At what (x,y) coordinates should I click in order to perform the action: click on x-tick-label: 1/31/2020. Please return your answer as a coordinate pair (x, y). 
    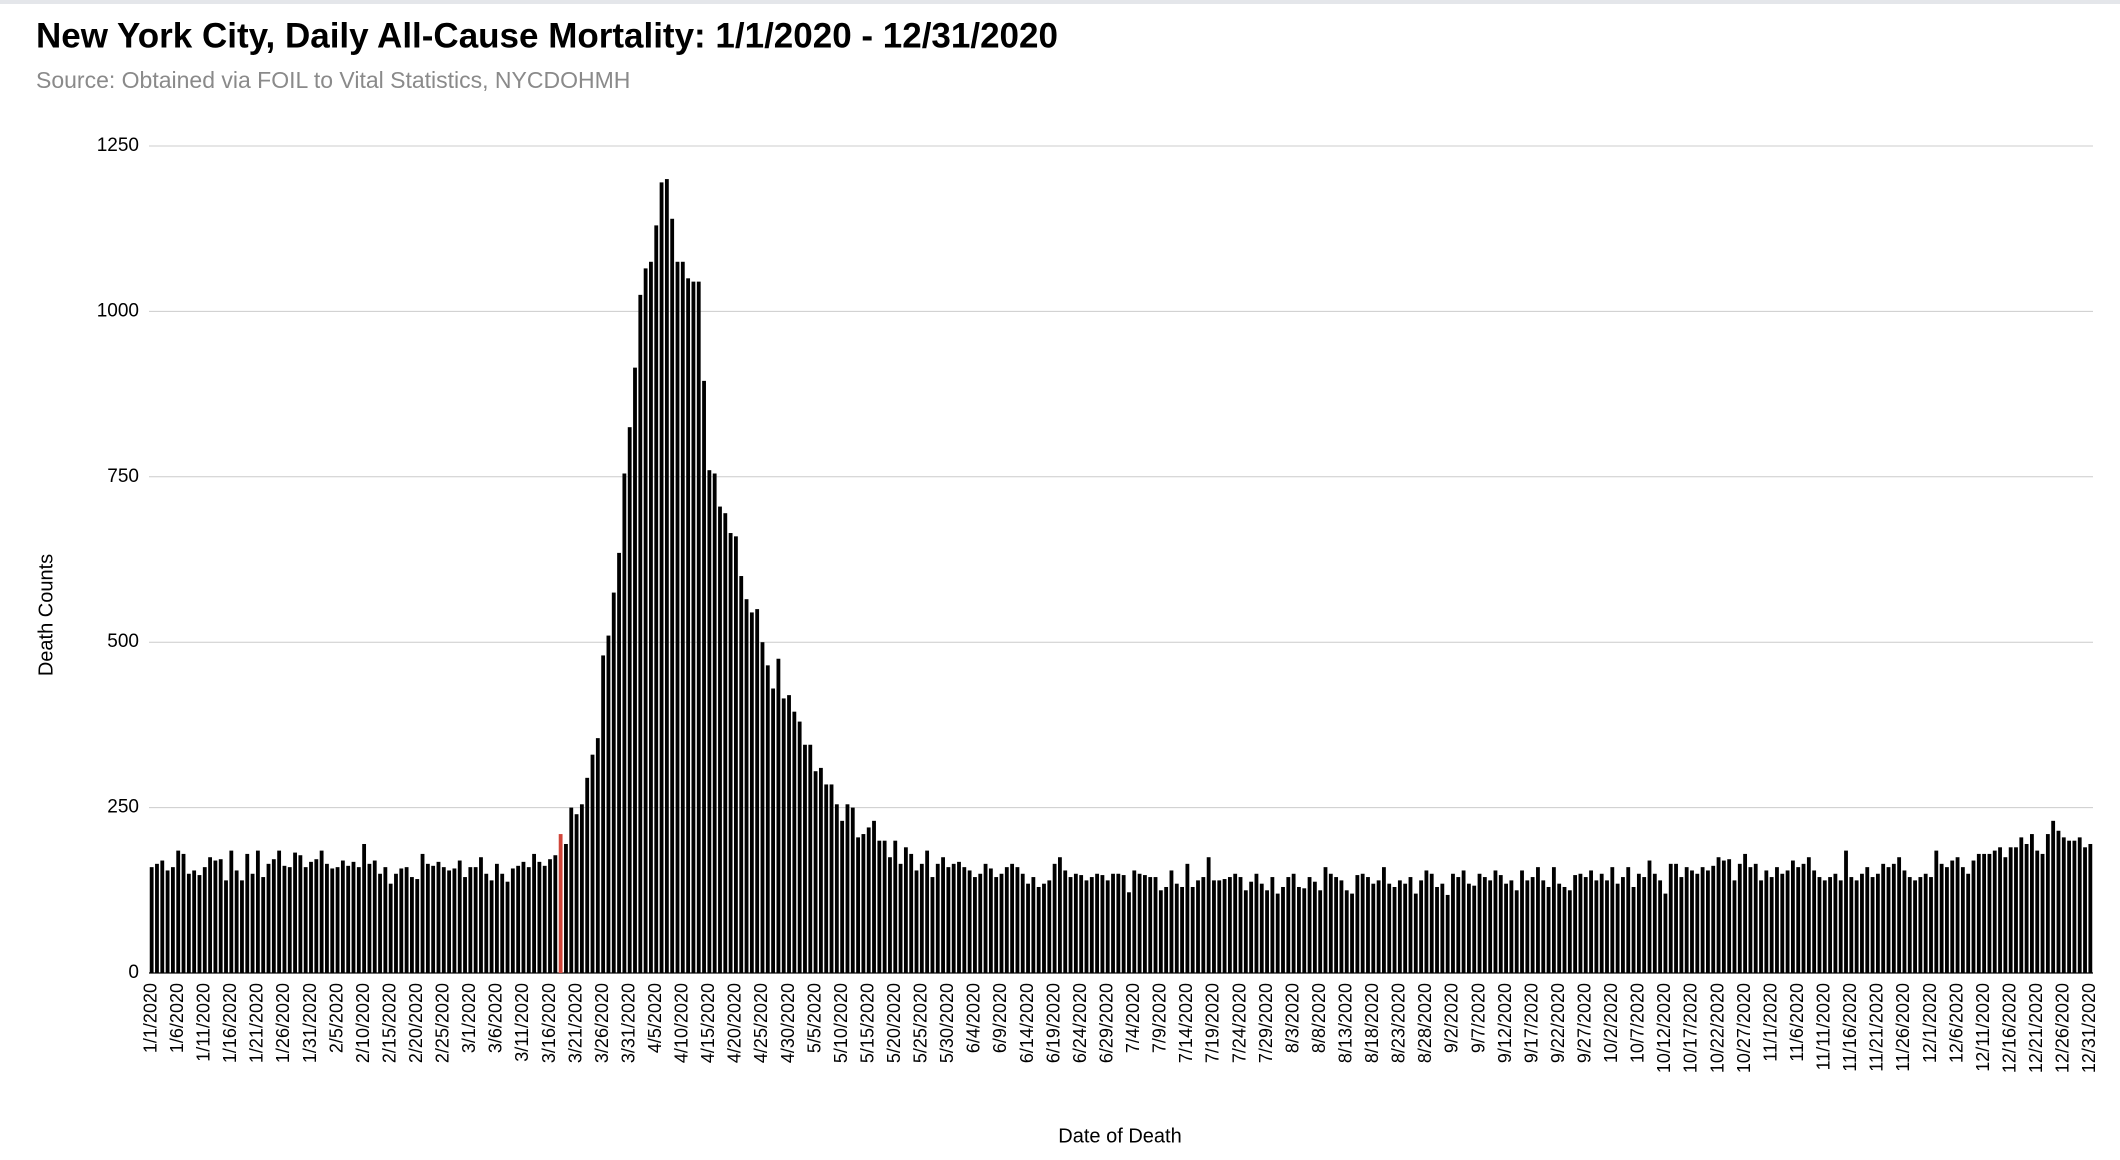
    Looking at the image, I should click on (310, 1023).